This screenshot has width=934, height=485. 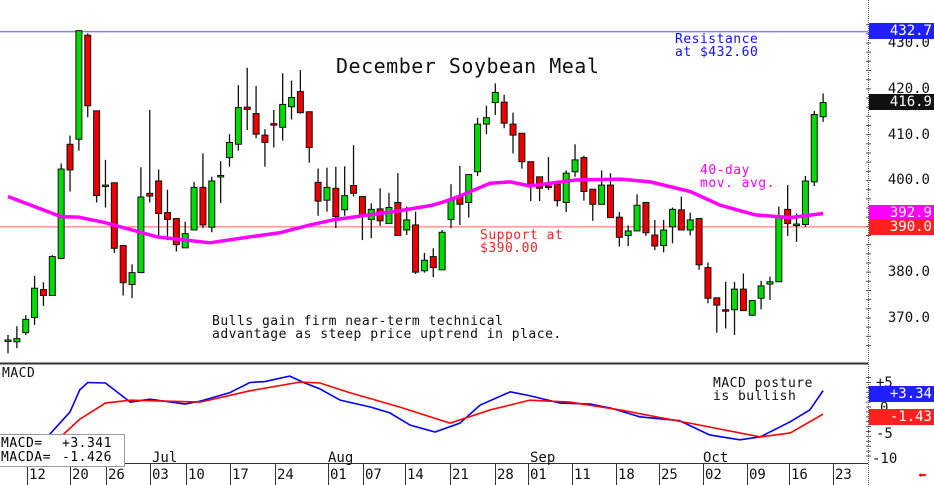 I want to click on month-label: Oct, so click(x=716, y=458).